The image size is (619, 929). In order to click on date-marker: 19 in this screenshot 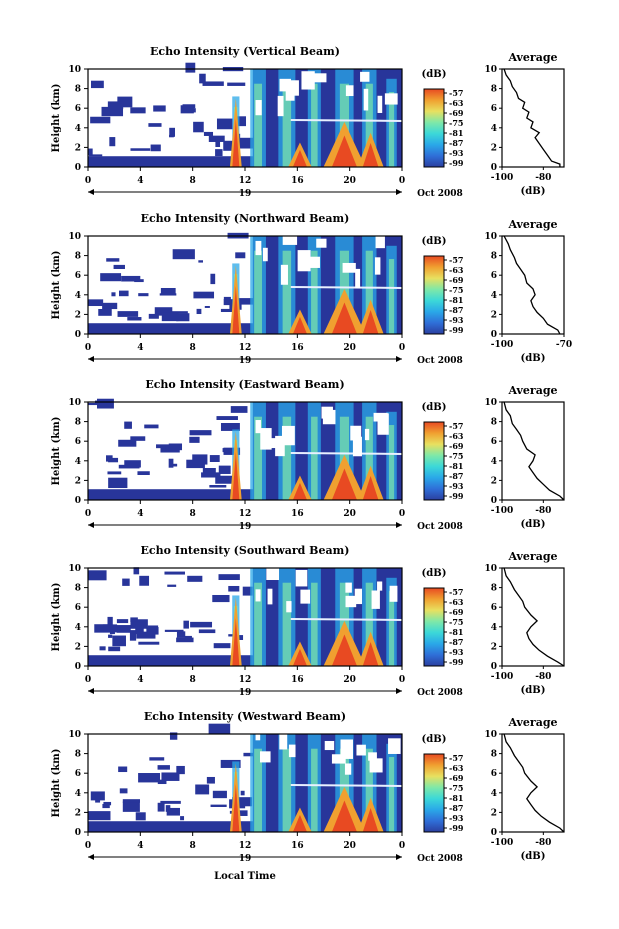, I will do `click(245, 693)`.